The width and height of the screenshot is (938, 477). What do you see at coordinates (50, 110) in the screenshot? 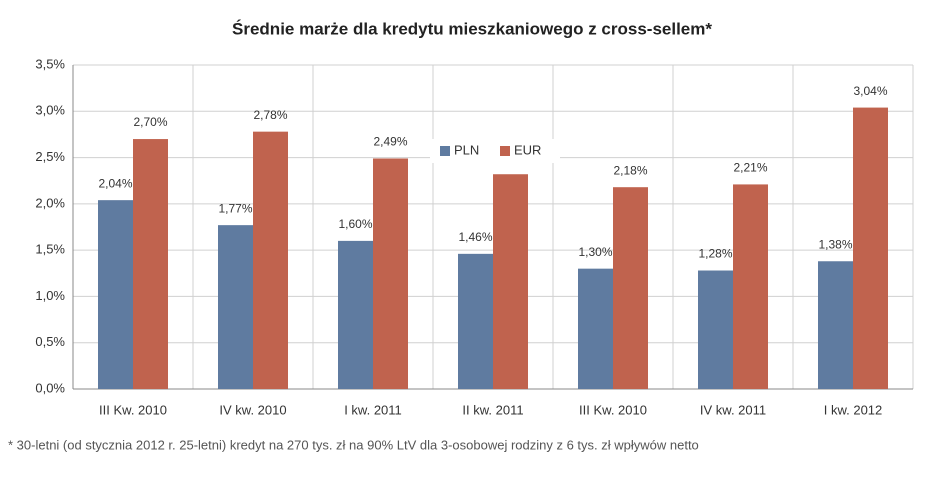
I see `y-tick-label: 3,0%` at bounding box center [50, 110].